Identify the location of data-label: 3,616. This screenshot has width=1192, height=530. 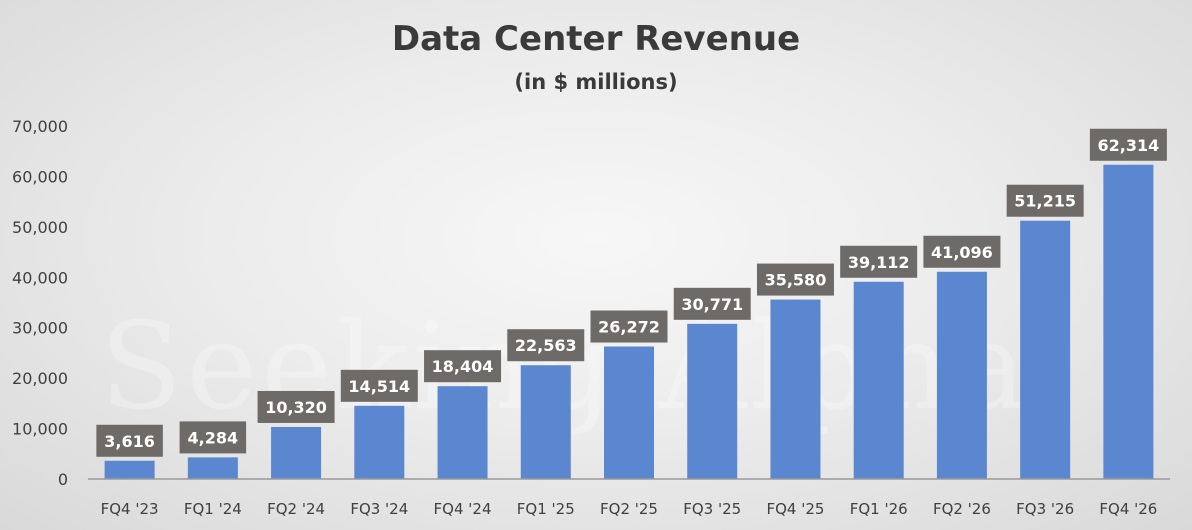
(129, 440).